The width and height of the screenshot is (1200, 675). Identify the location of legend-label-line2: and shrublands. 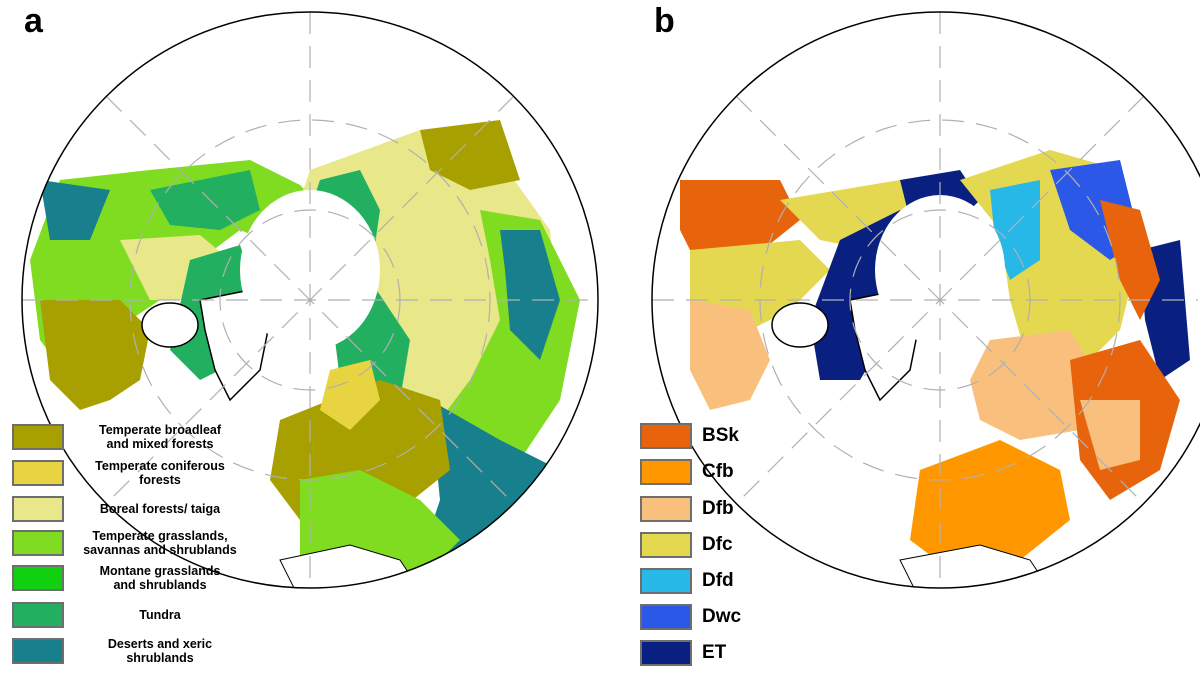
(160, 585).